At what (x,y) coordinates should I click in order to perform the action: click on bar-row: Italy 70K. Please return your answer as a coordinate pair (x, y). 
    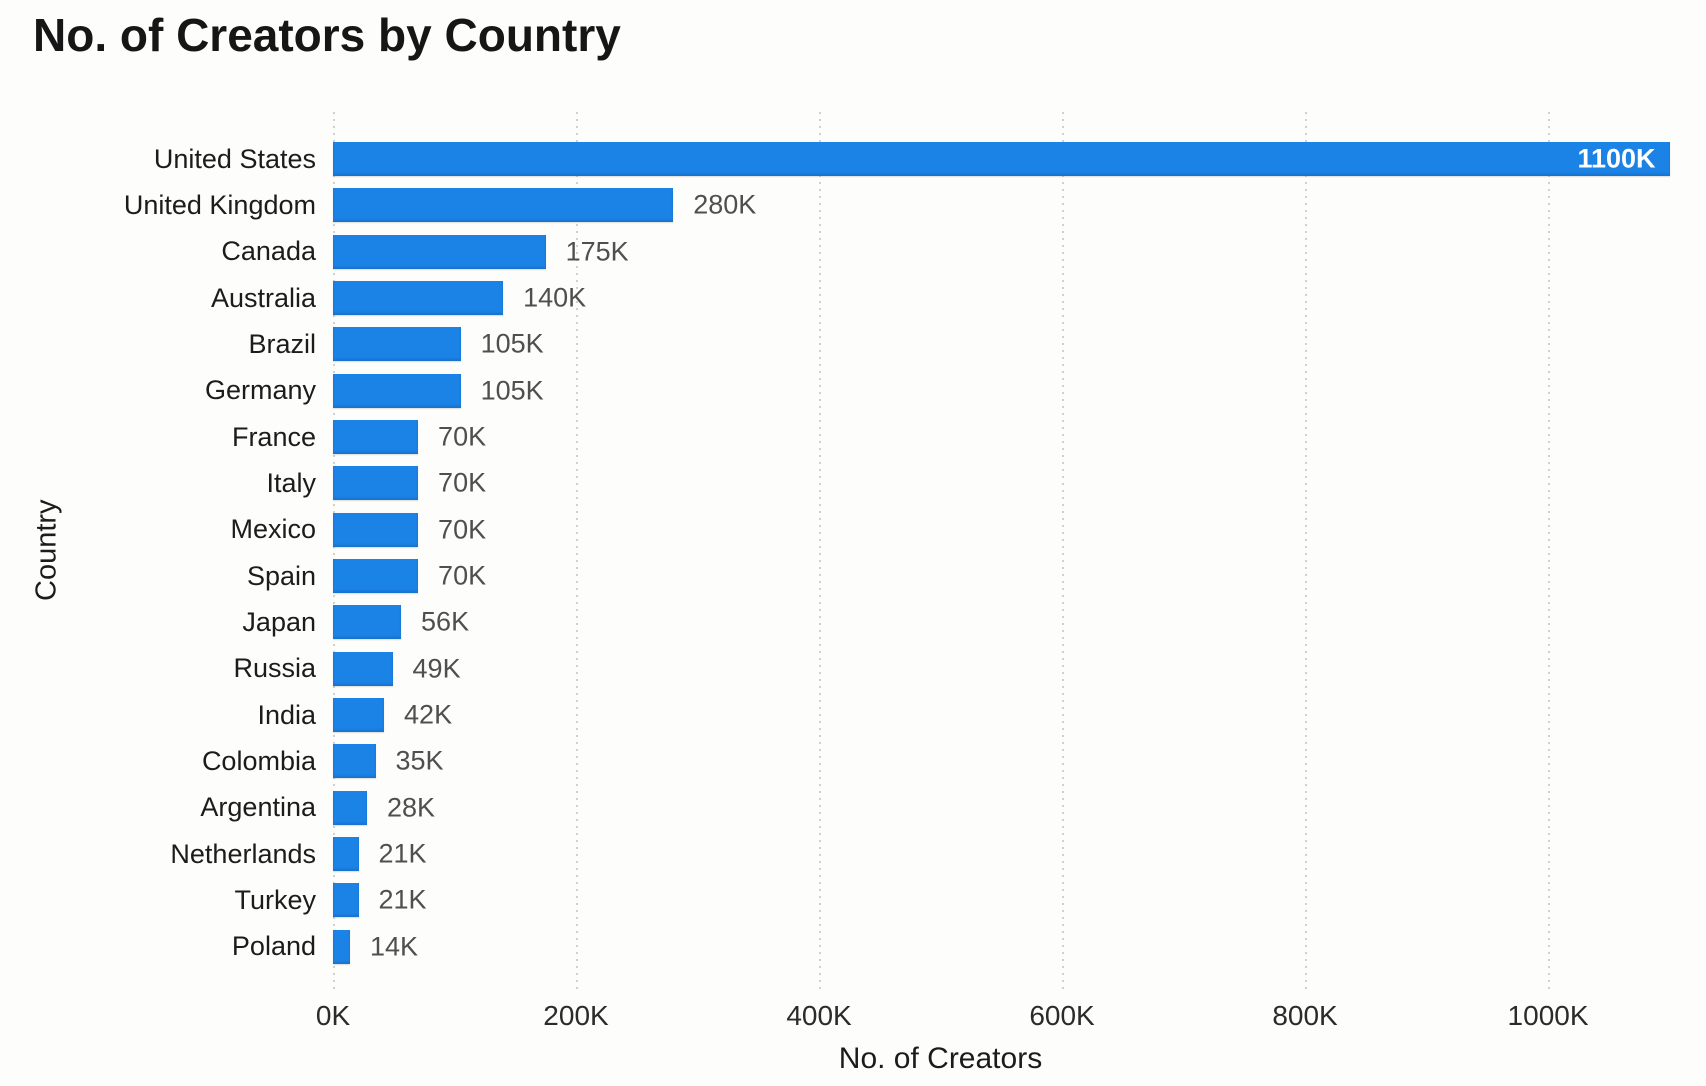
    Looking at the image, I should click on (853, 483).